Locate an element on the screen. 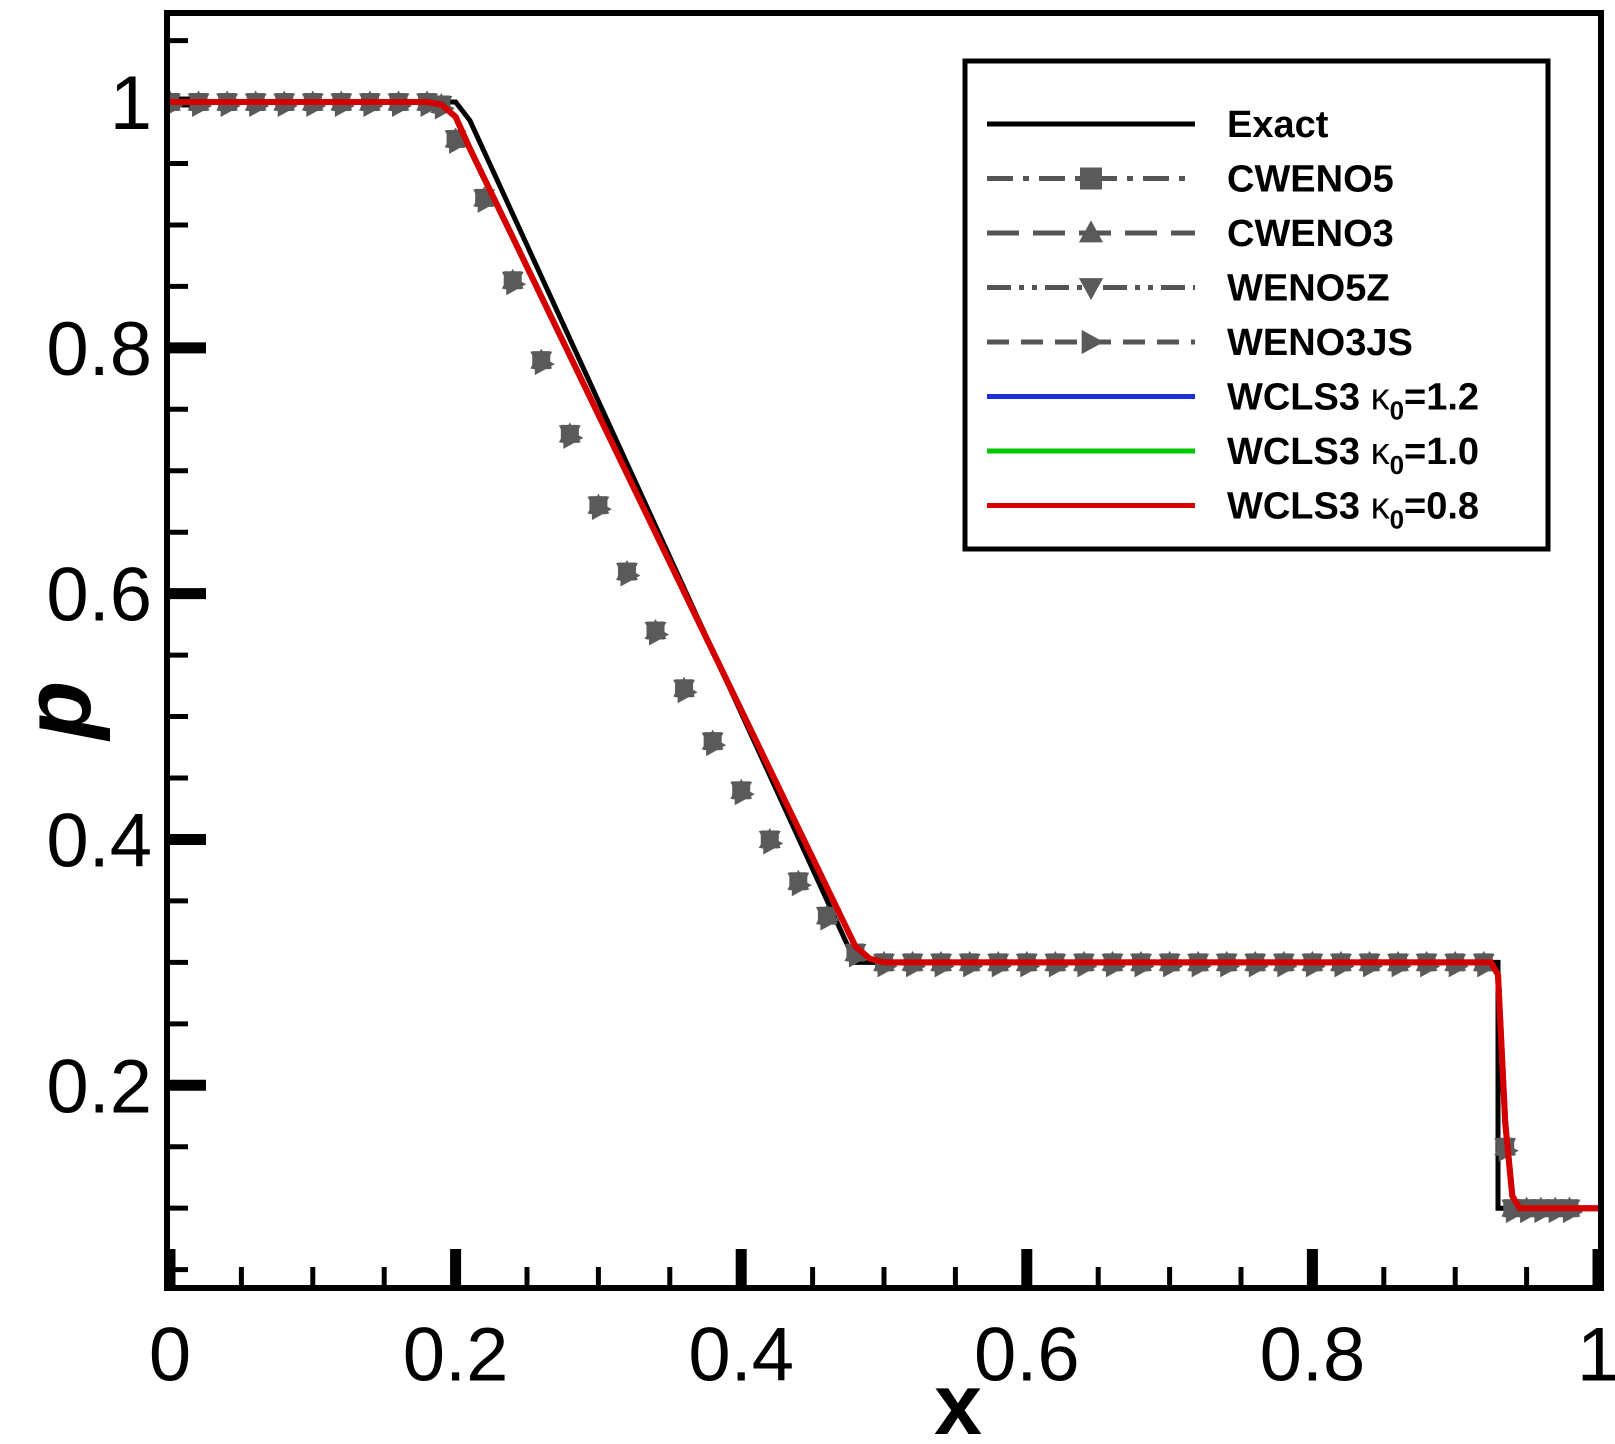 The width and height of the screenshot is (1615, 1444). x-tick-label: 0 is located at coordinates (170, 1354).